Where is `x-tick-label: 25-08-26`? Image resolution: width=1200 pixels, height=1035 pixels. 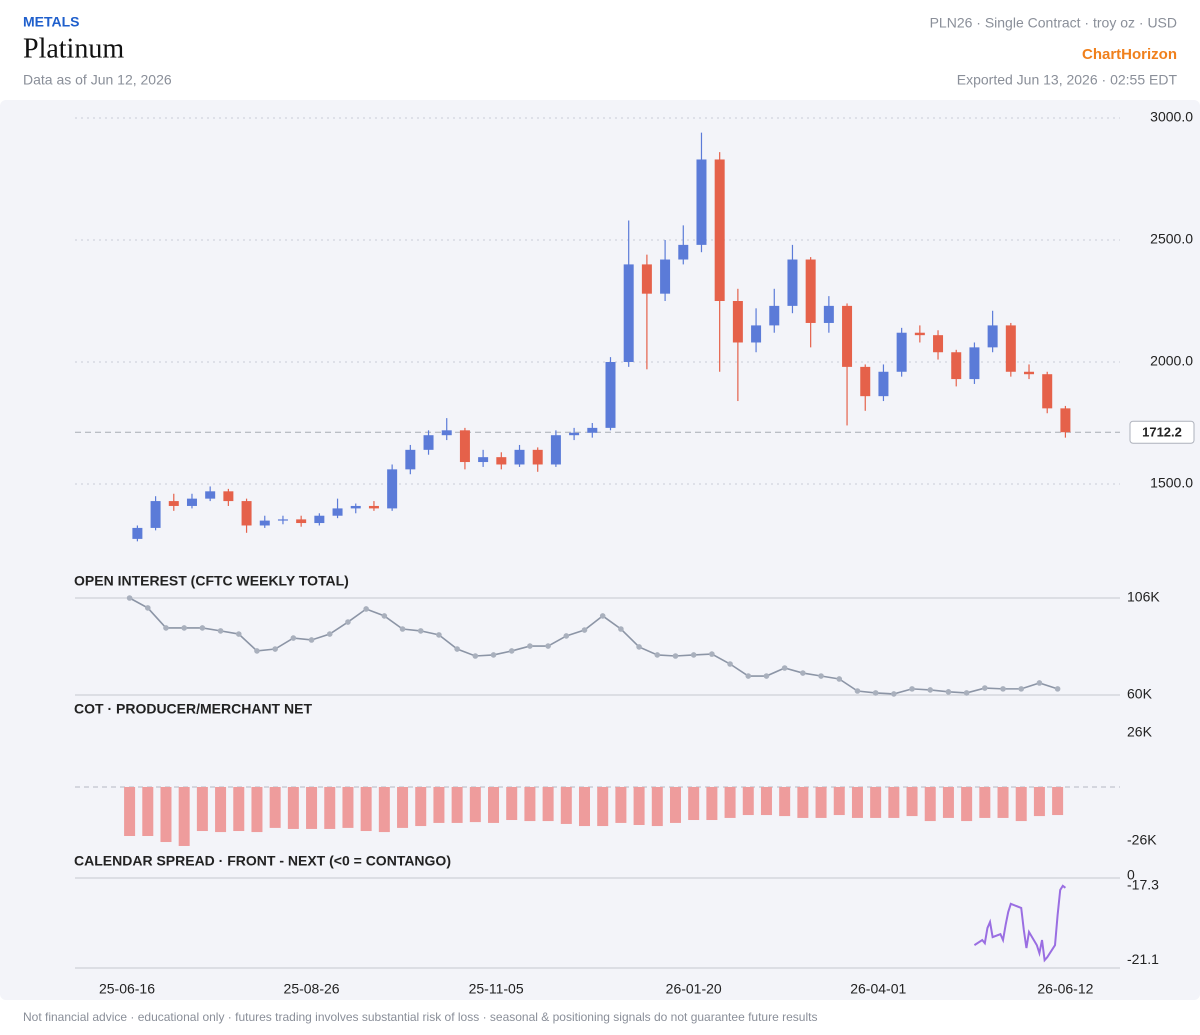
x-tick-label: 25-08-26 is located at coordinates (312, 989).